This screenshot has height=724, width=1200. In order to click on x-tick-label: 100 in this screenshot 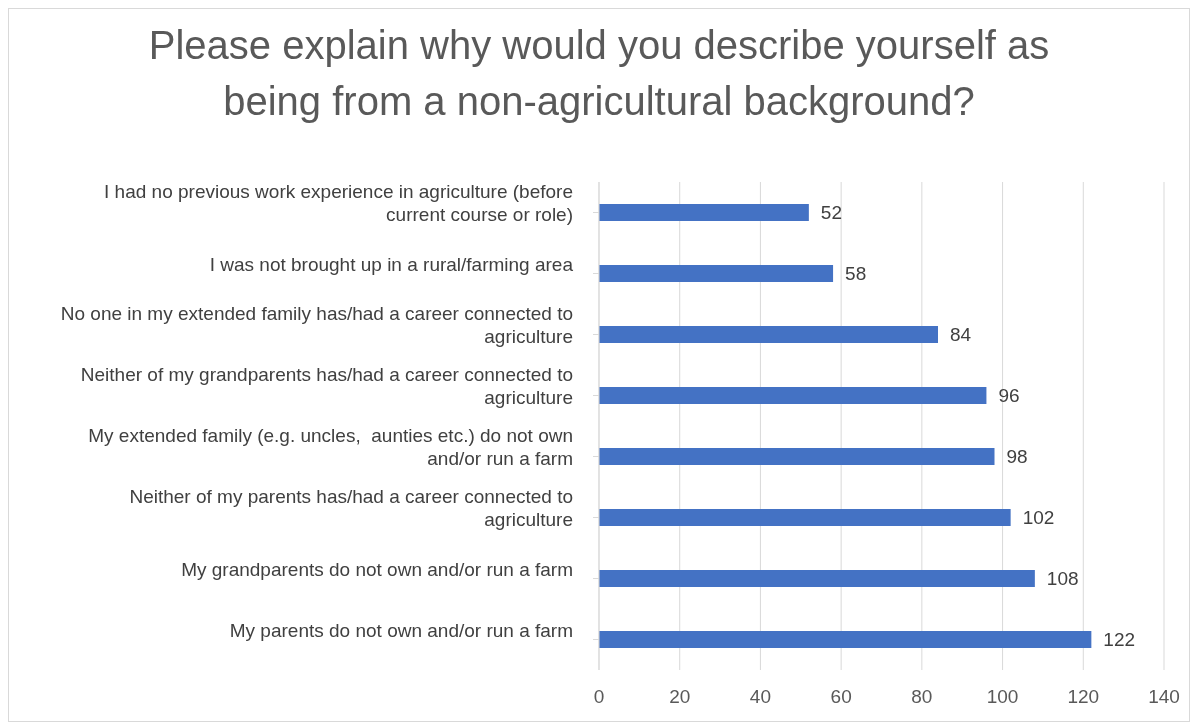, I will do `click(1002, 697)`.